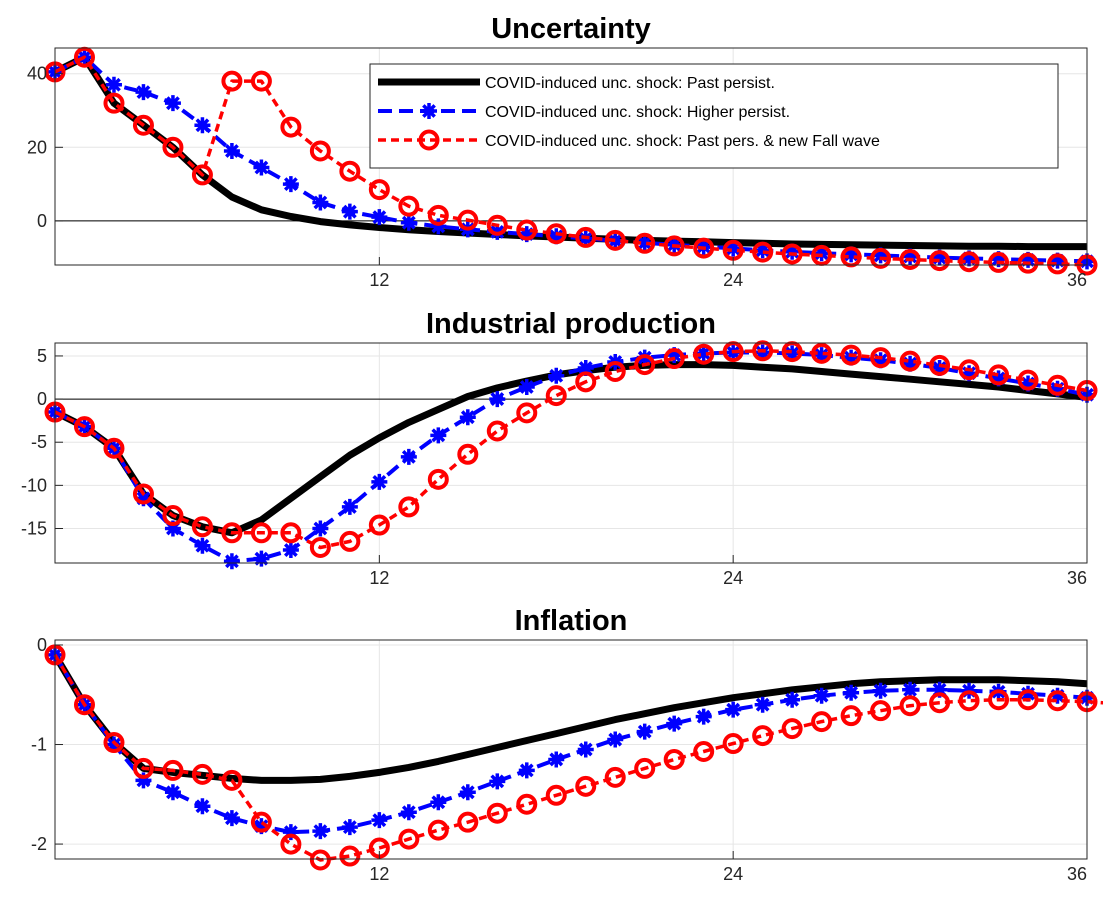 This screenshot has height=899, width=1103. Describe the element at coordinates (39, 844) in the screenshot. I see `y-tick-label: -2` at that location.